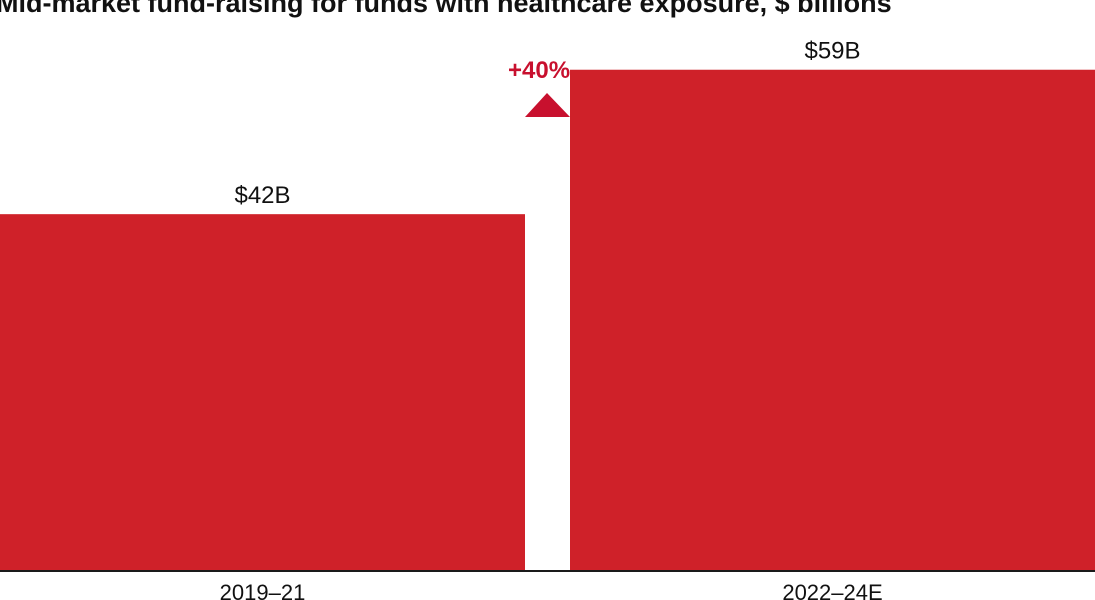 Image resolution: width=1095 pixels, height=600 pixels. I want to click on bar-value-label: $59B, so click(832, 51).